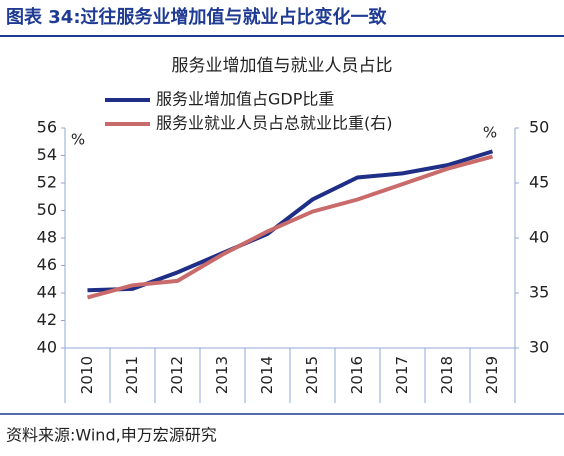  Describe the element at coordinates (539, 182) in the screenshot. I see `y2-tick-label: 45` at that location.